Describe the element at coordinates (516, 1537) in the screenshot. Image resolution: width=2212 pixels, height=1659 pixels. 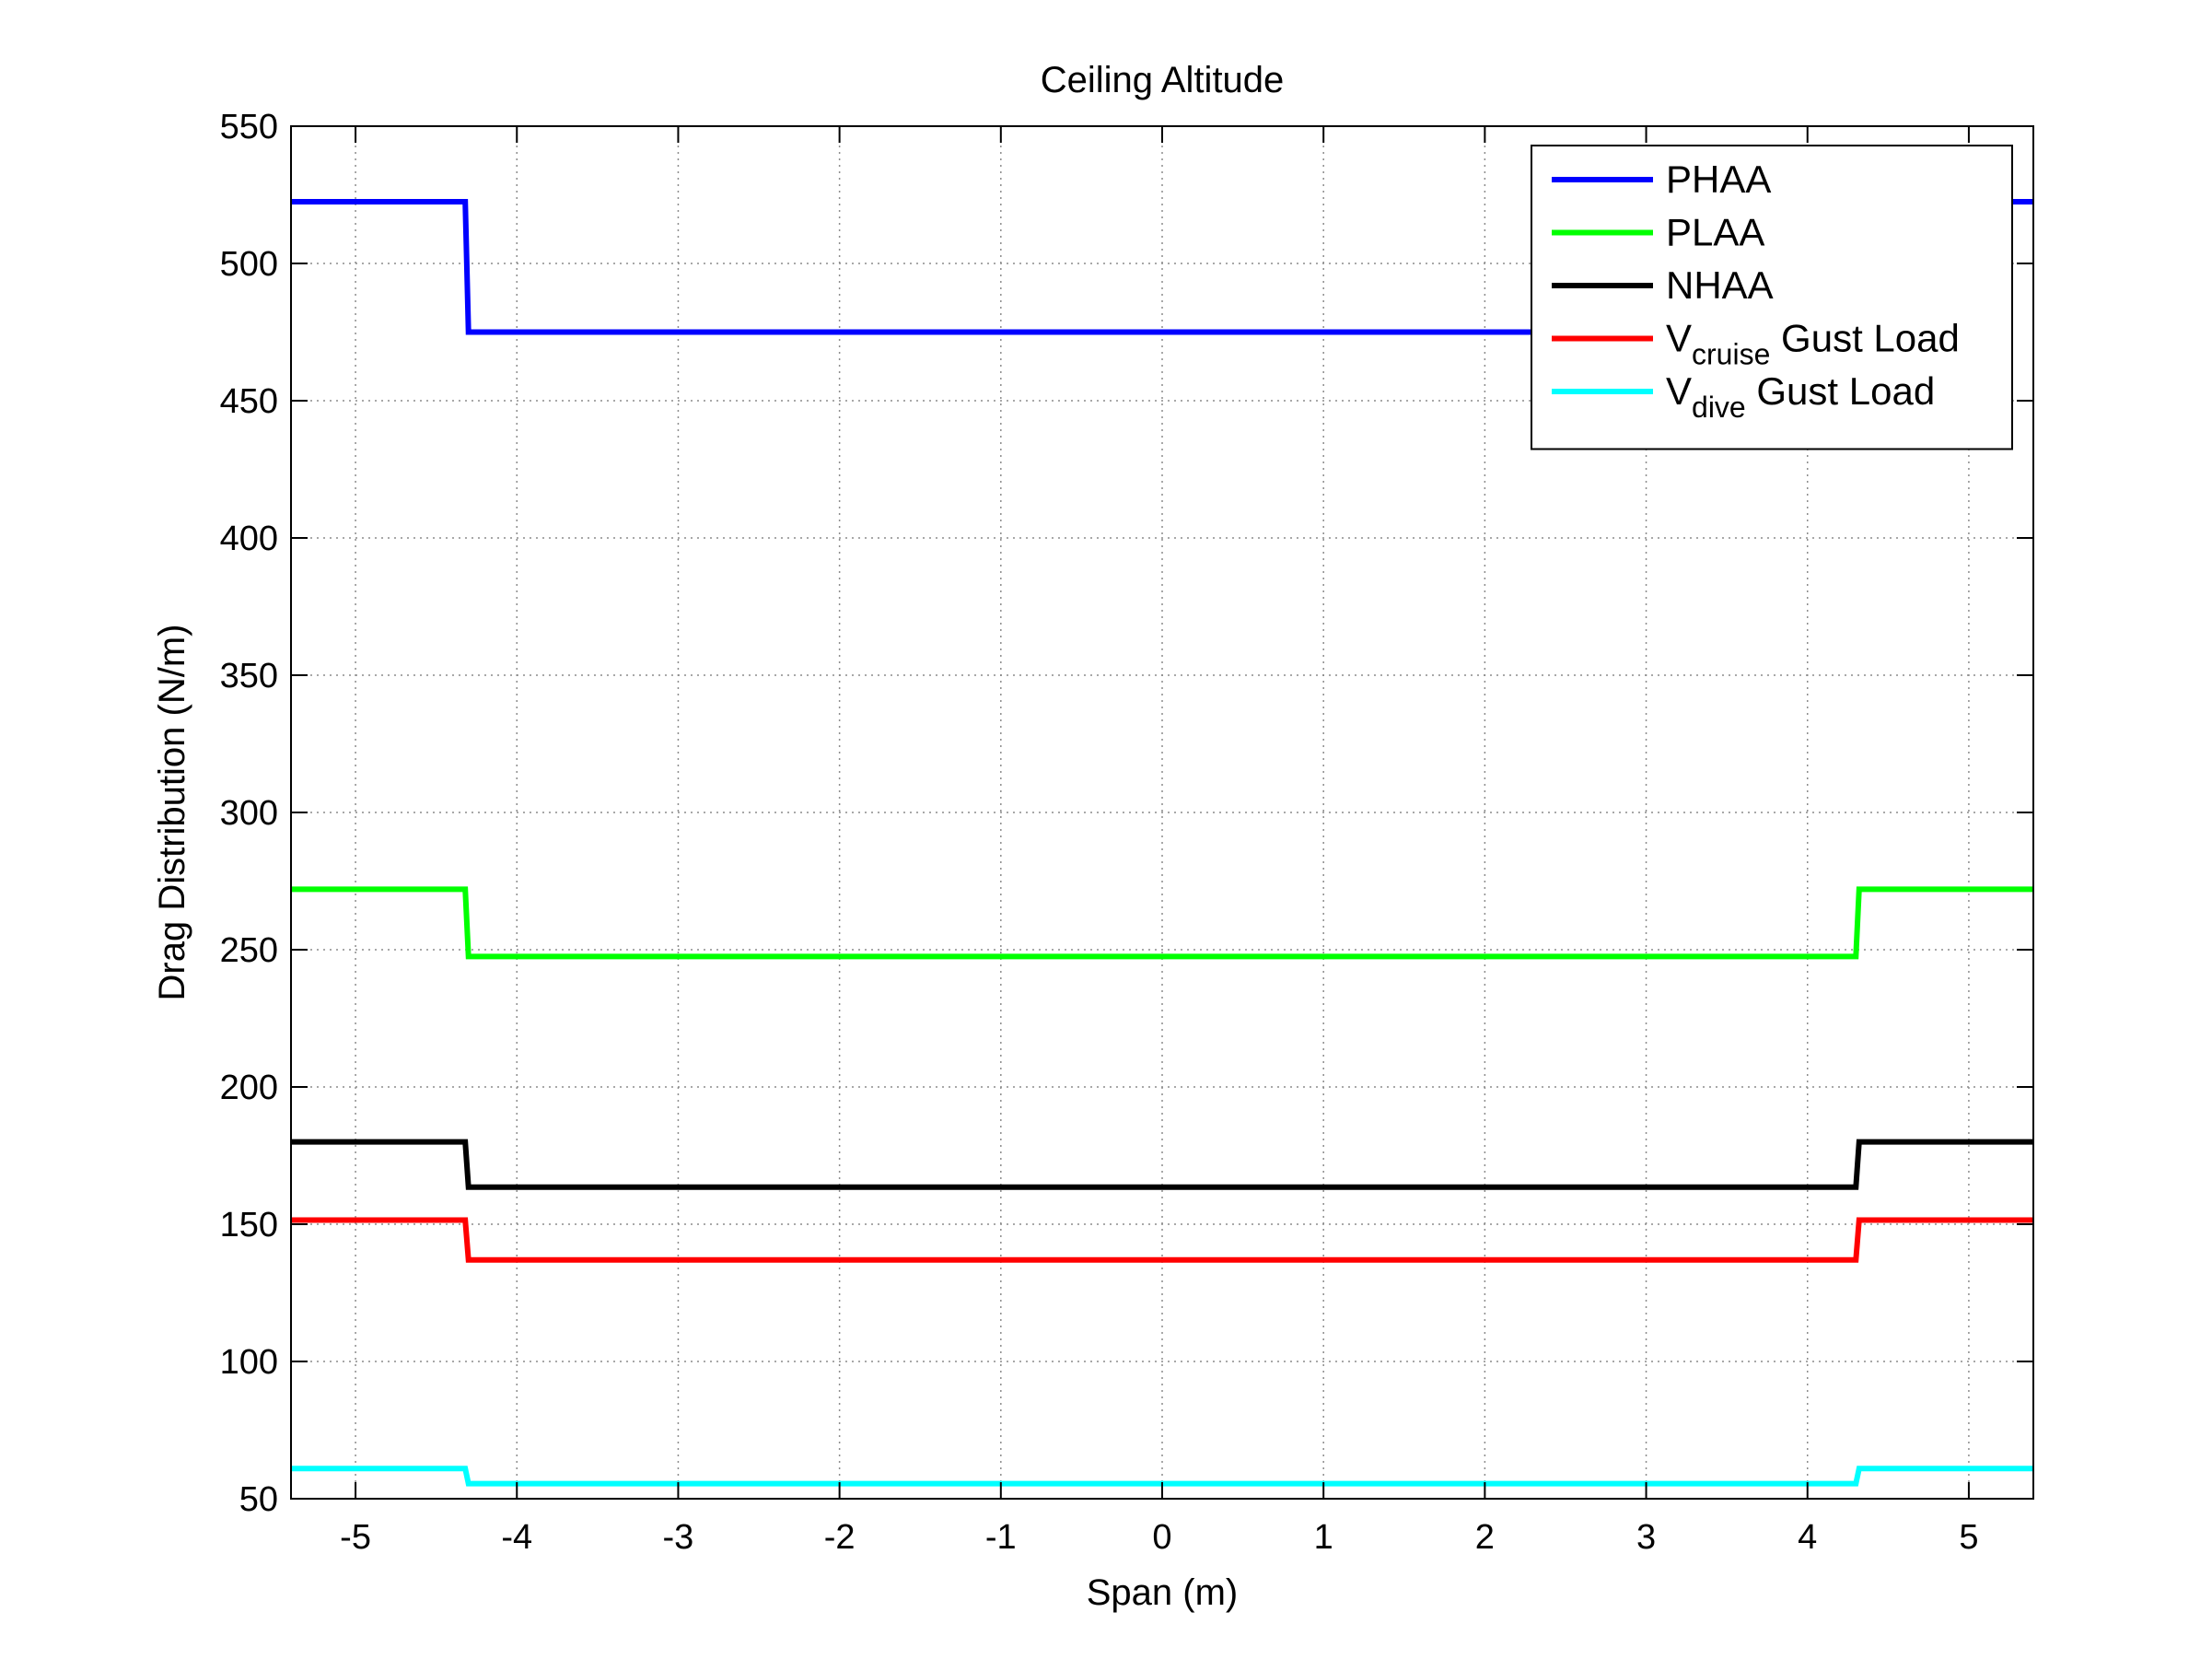
I see `x-tick-label: -4` at that location.